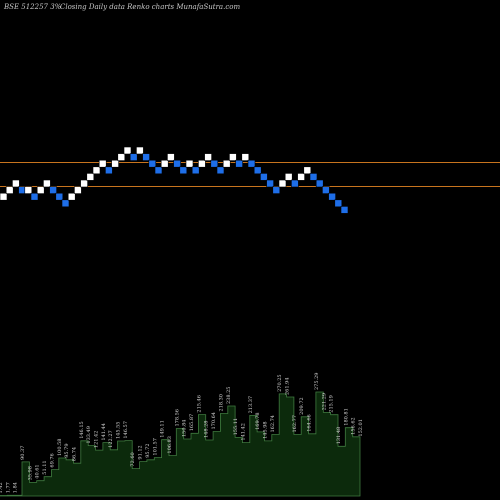 This screenshot has width=500, height=500. I want to click on volume-label: 213.37, so click(251, 404).